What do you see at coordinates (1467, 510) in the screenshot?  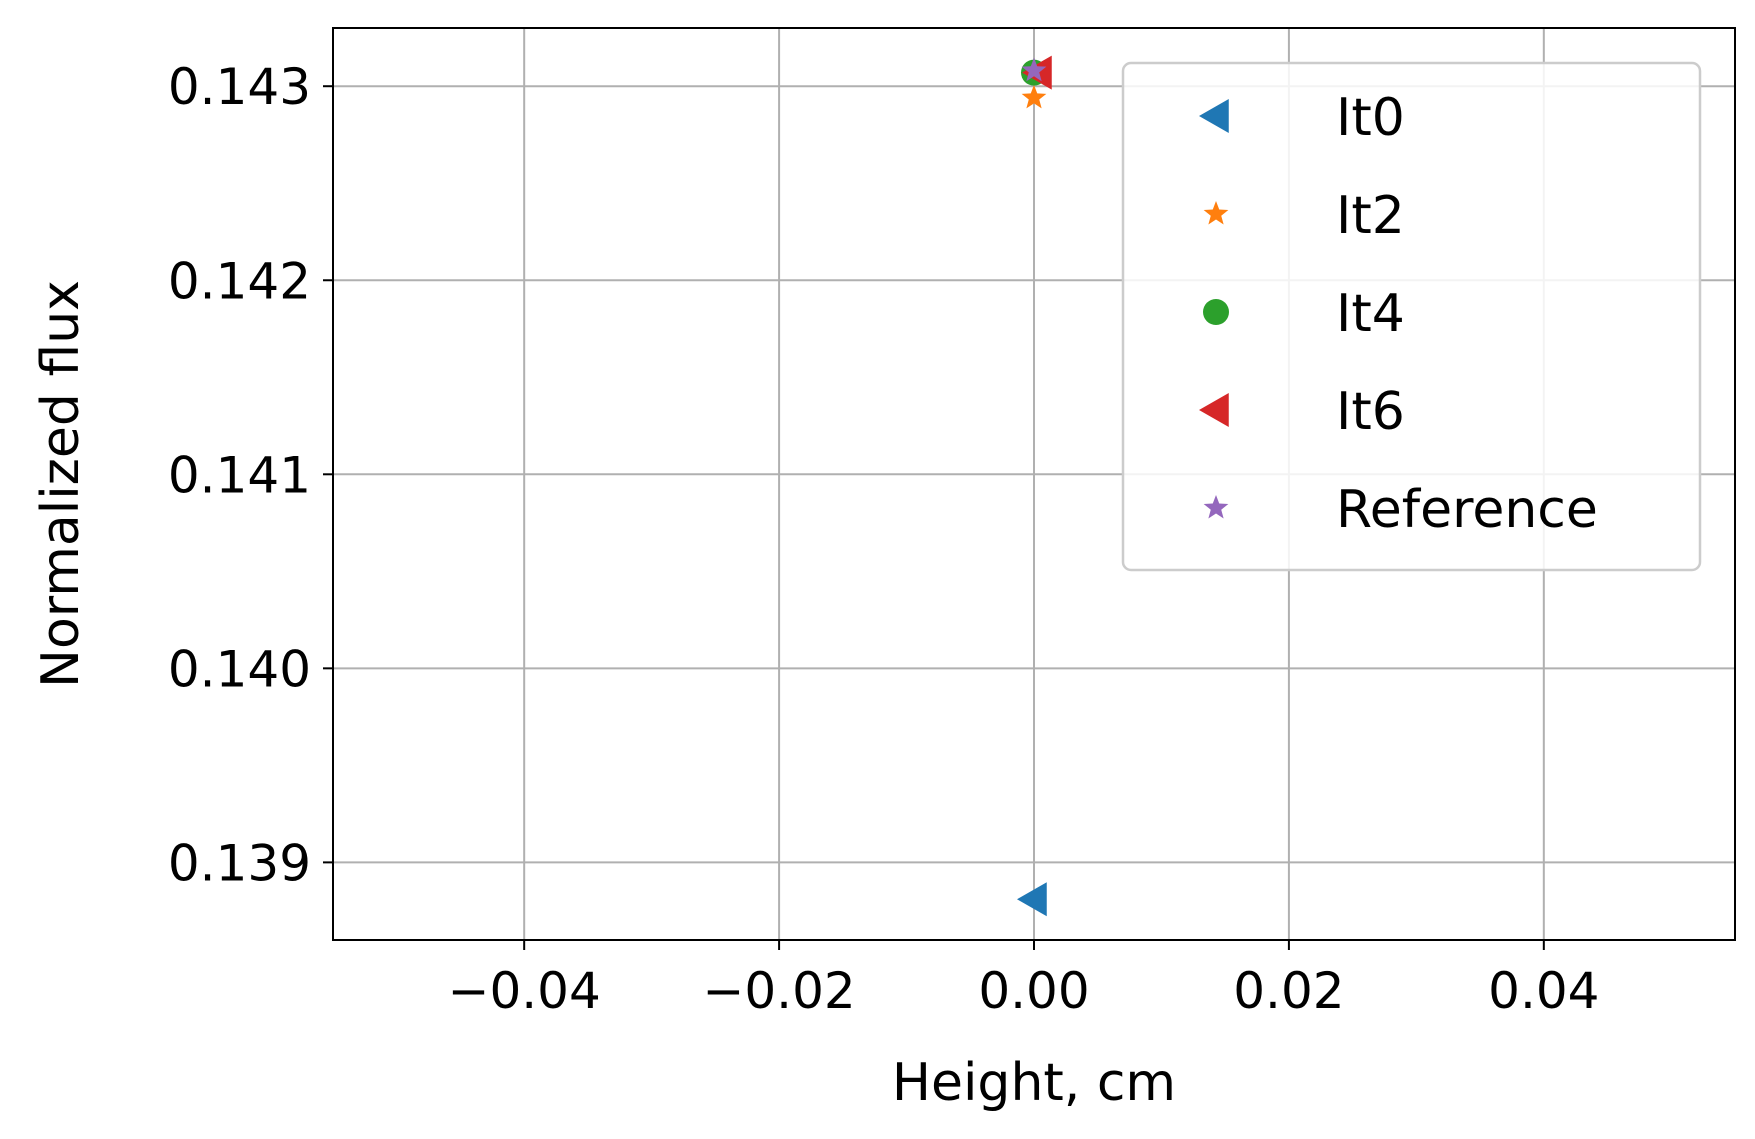 I see `legend-entry-label: Reference` at bounding box center [1467, 510].